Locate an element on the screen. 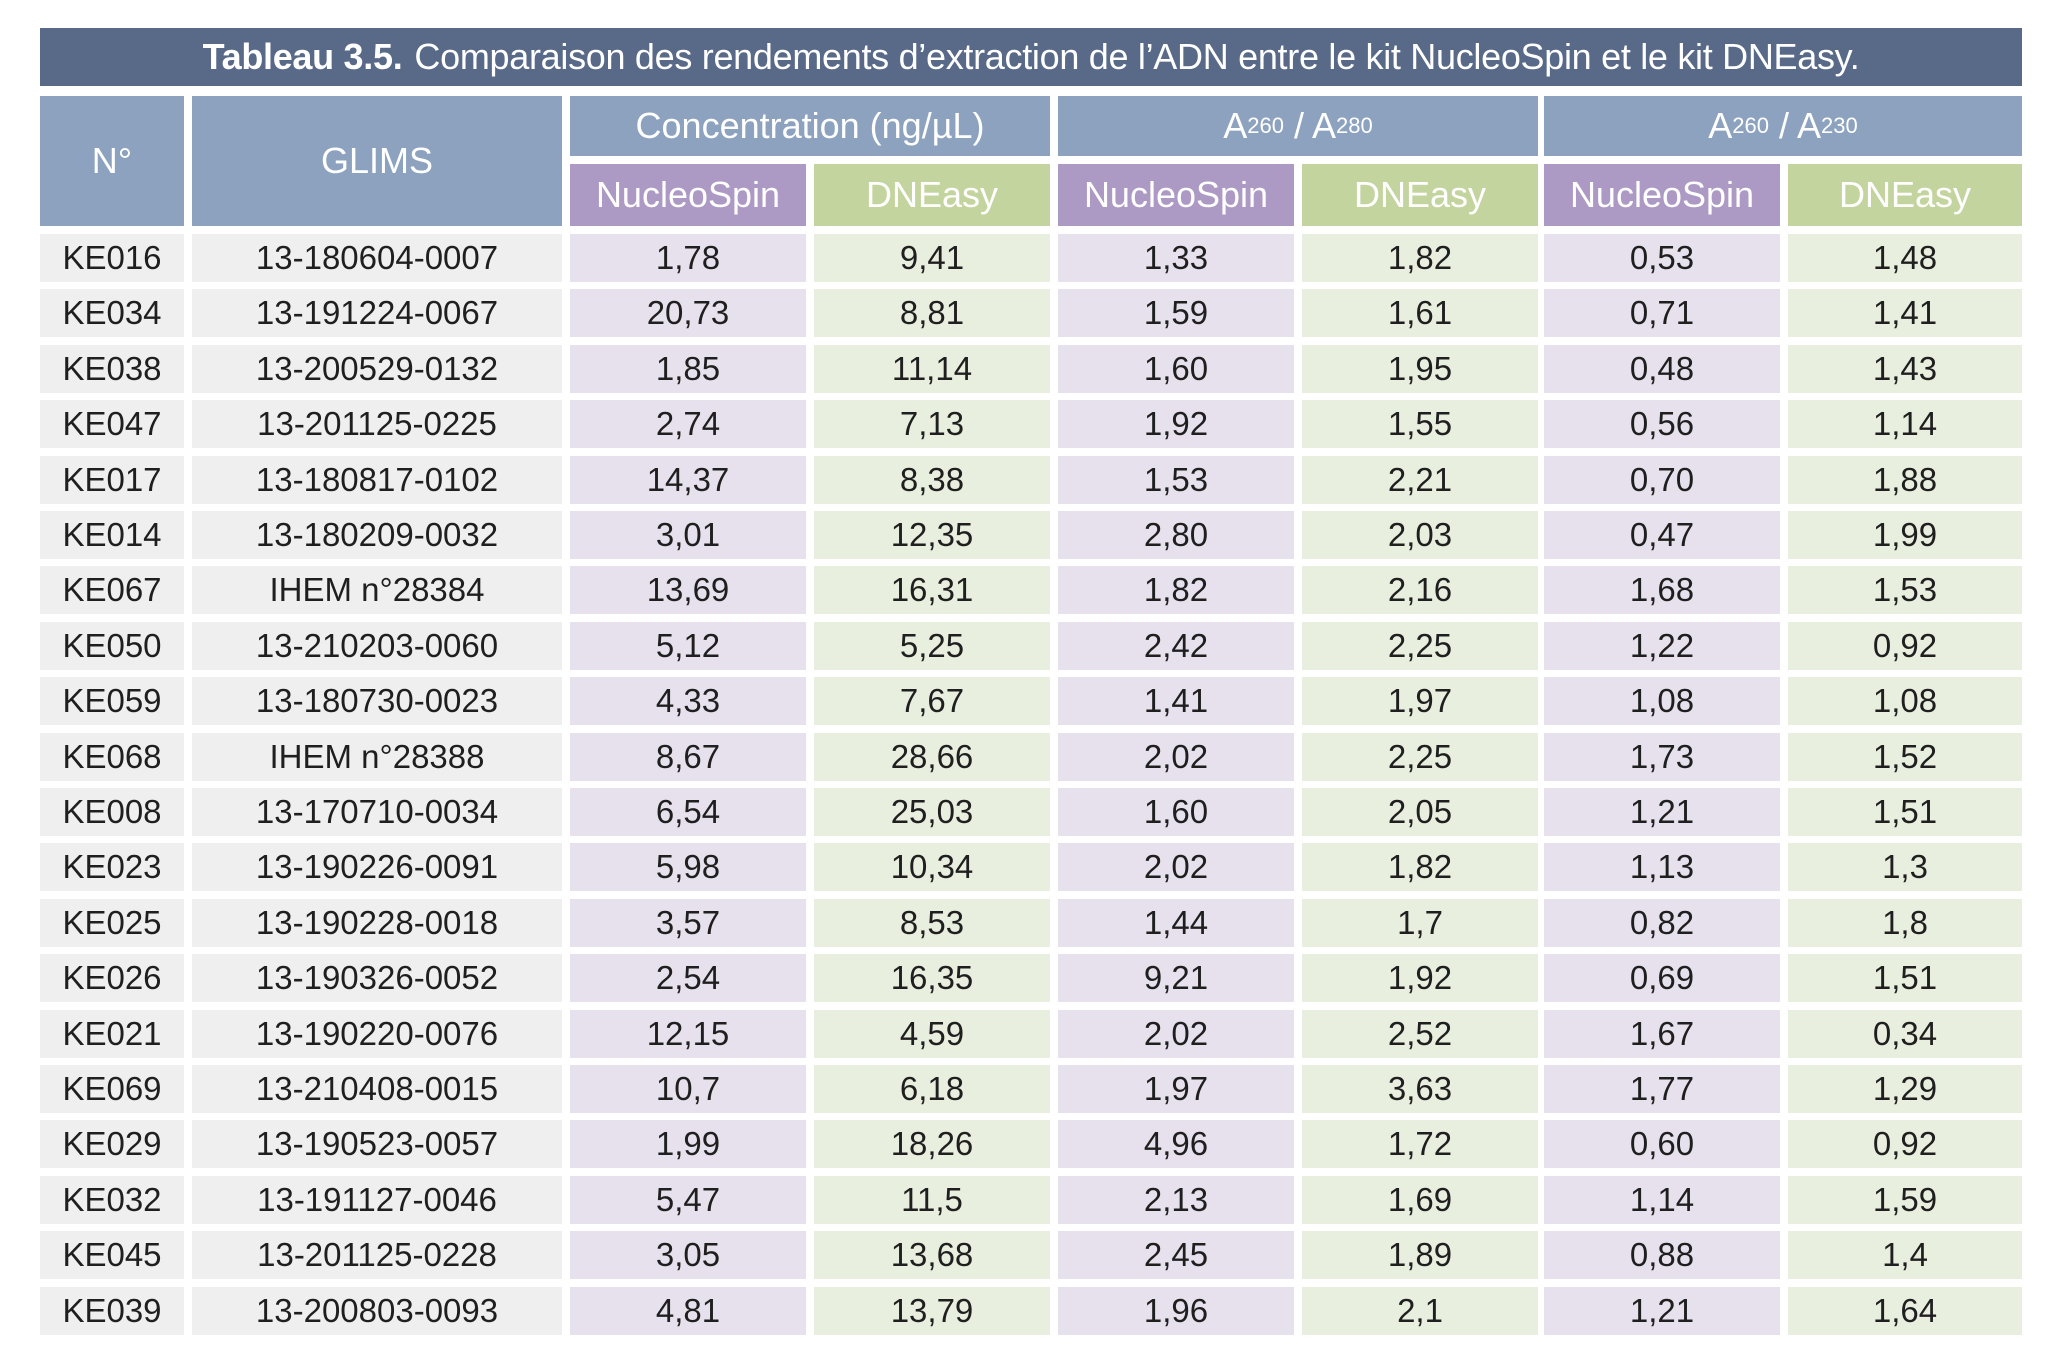 The image size is (2058, 1366). cell-glims: IHEM n°28384 is located at coordinates (377, 590).